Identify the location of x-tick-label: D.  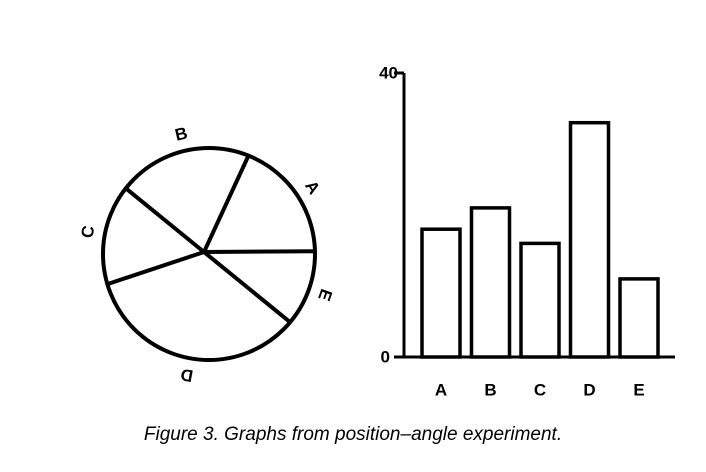
(589, 390).